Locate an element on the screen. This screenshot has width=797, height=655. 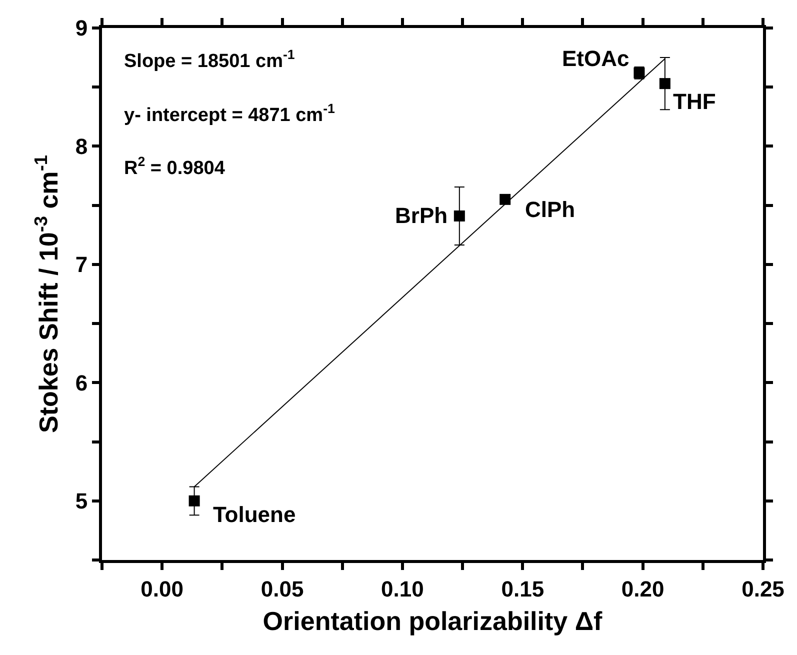
annotation: Toluene is located at coordinates (254, 514).